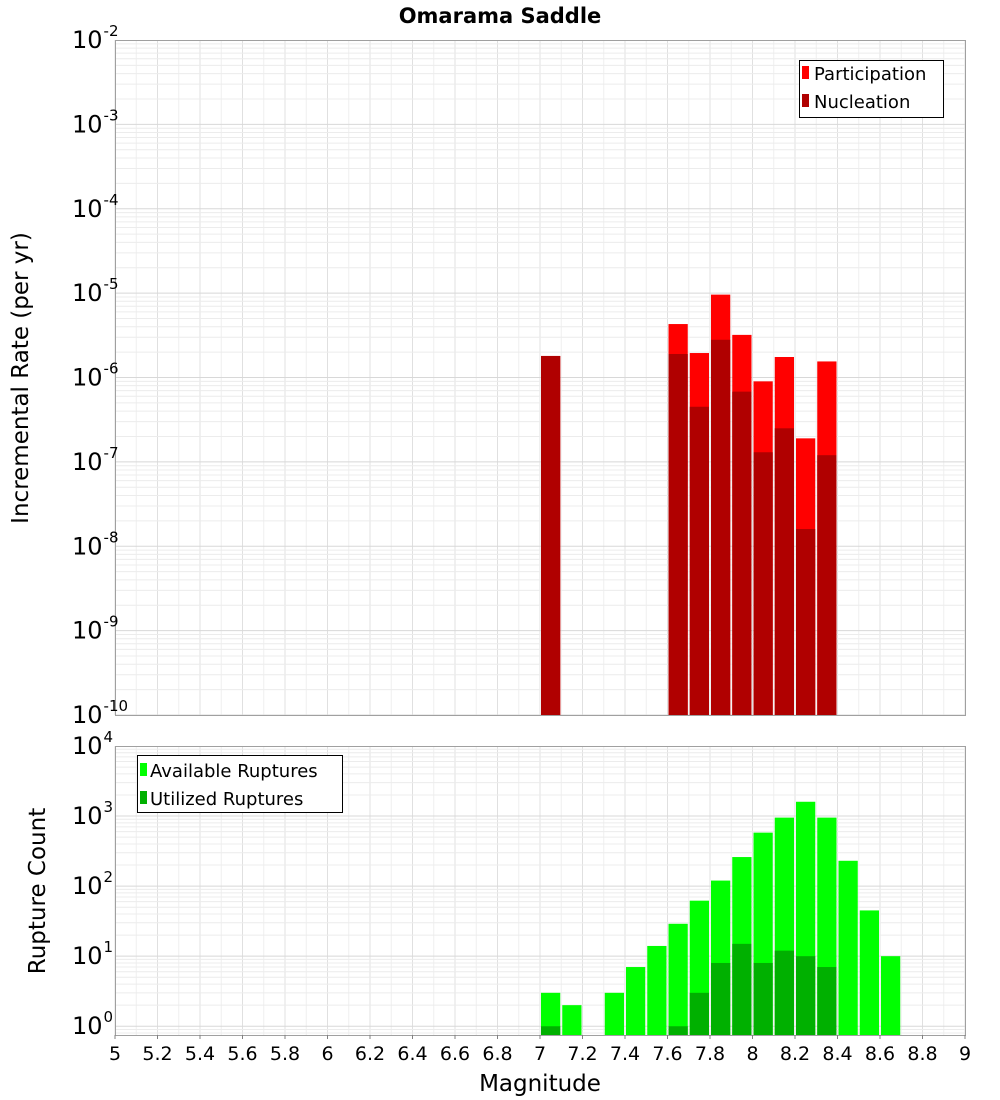  Describe the element at coordinates (880, 1054) in the screenshot. I see `x-tick-label: 8.6` at that location.